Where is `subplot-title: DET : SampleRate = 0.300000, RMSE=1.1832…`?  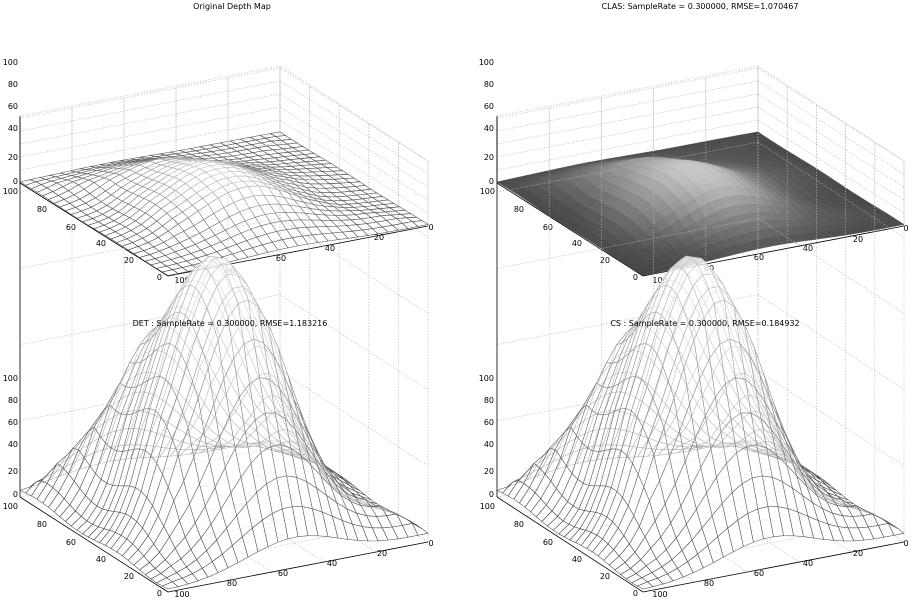 subplot-title: DET : SampleRate = 0.300000, RMSE=1.1832… is located at coordinates (230, 323).